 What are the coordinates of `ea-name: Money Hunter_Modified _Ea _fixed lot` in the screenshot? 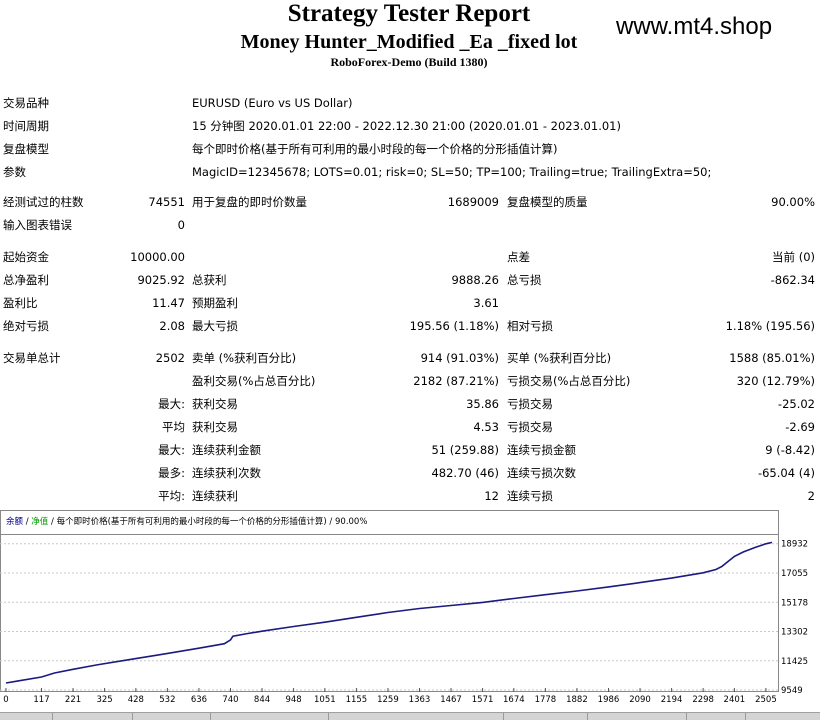 It's located at (409, 42).